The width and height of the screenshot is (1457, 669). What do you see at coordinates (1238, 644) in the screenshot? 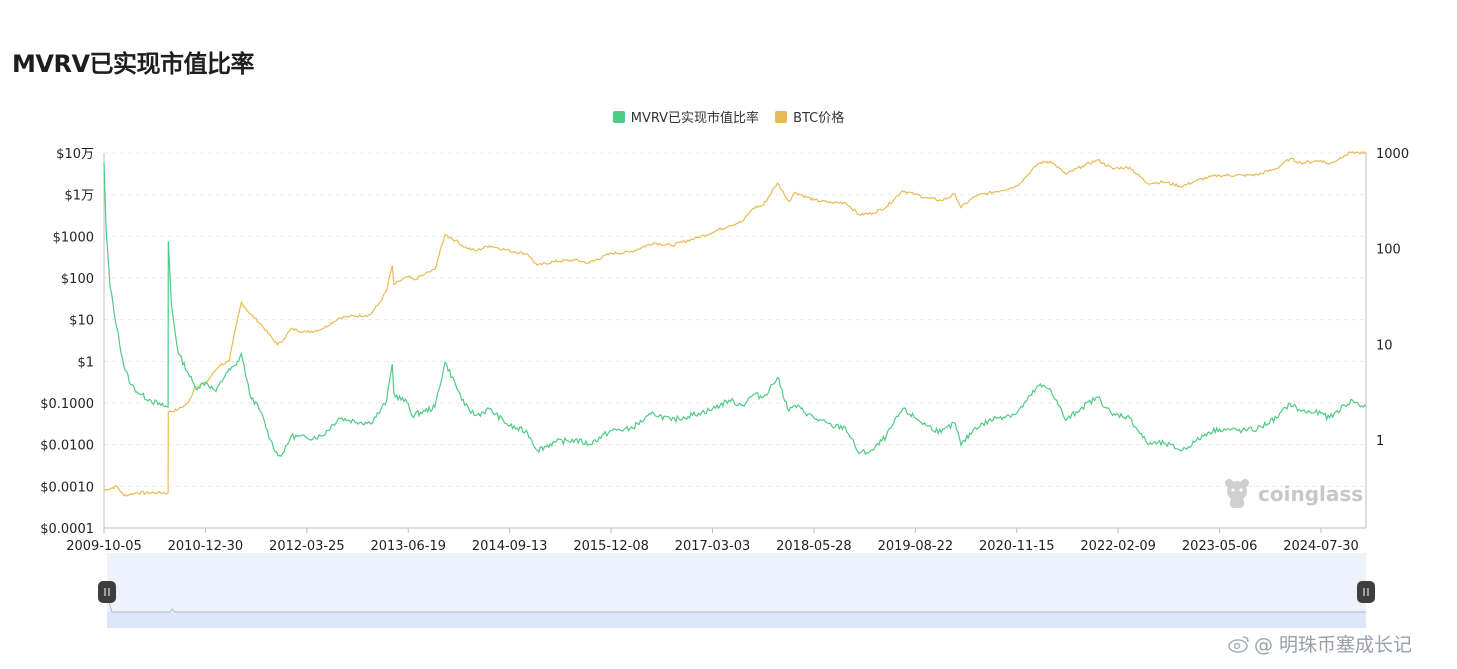
I see `weibo-icon` at bounding box center [1238, 644].